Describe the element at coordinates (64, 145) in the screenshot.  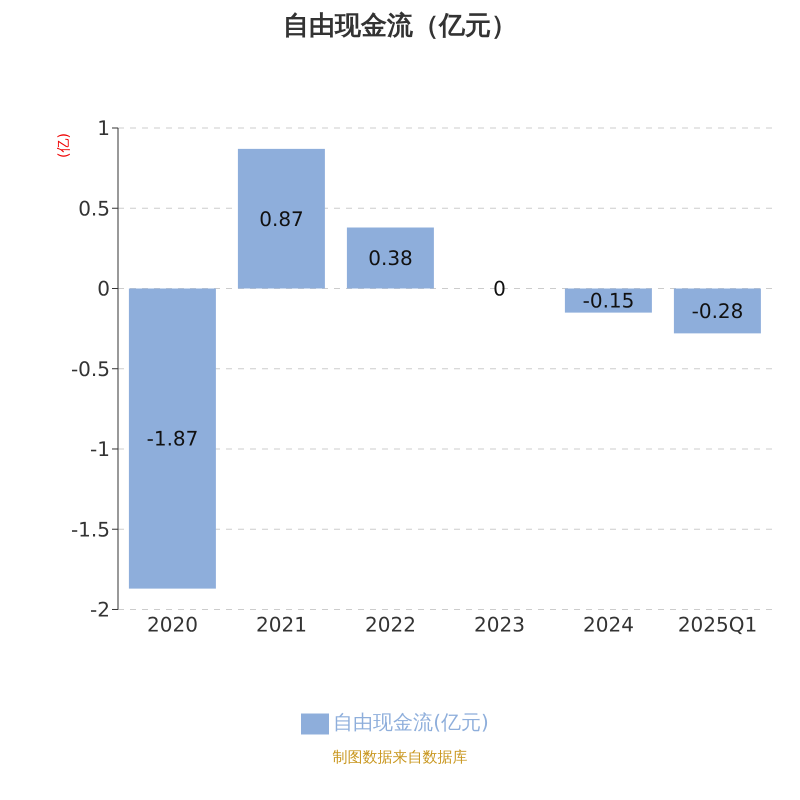
I see `y-axis-title: (亿)` at that location.